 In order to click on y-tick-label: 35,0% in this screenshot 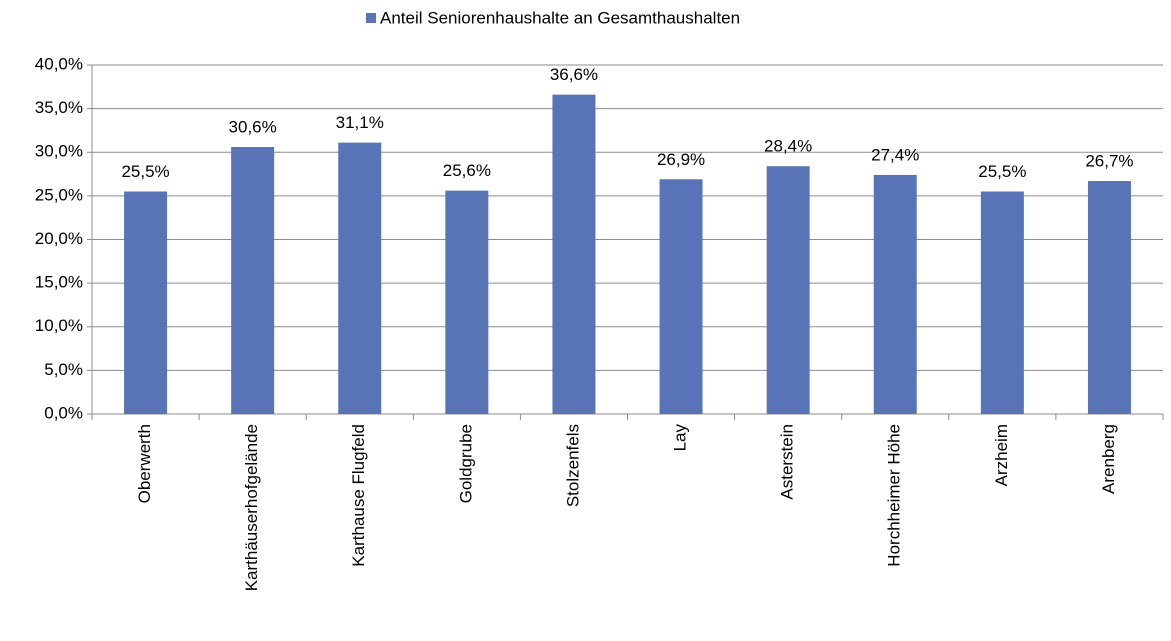, I will do `click(59, 107)`.